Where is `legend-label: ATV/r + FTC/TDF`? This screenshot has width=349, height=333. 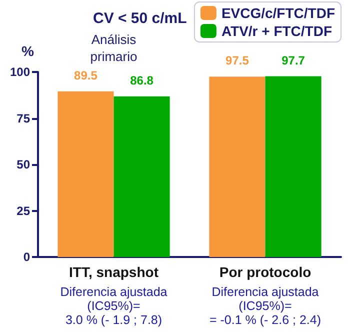 legend-label: ATV/r + FTC/TDF is located at coordinates (276, 31).